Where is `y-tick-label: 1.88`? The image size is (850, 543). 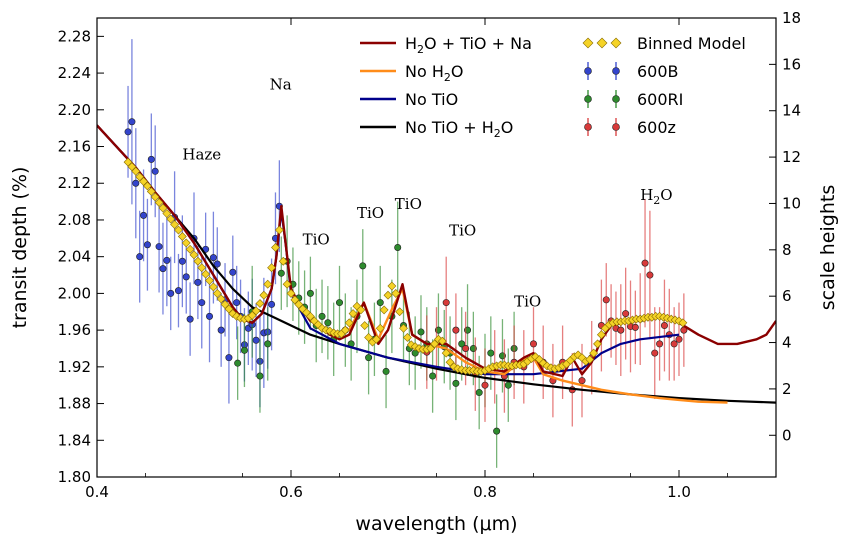
y-tick-label: 1.88 is located at coordinates (74, 404).